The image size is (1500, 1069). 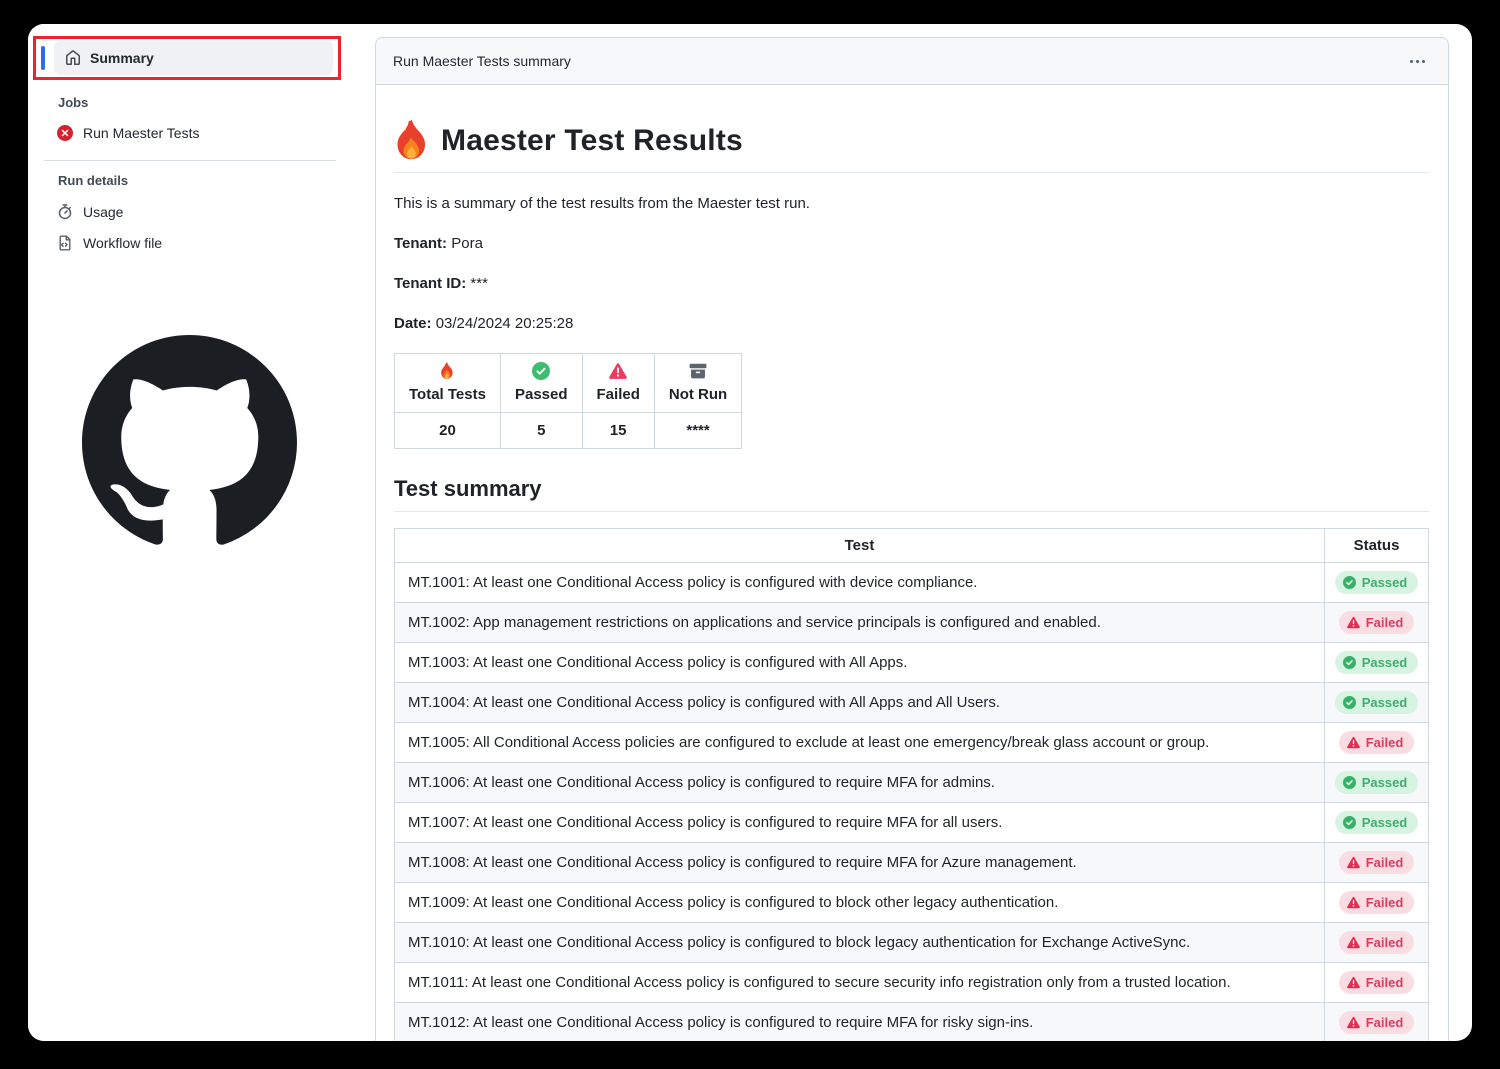 What do you see at coordinates (911, 323) in the screenshot?
I see `date-field: Date: 03/24/2024 20:25:28` at bounding box center [911, 323].